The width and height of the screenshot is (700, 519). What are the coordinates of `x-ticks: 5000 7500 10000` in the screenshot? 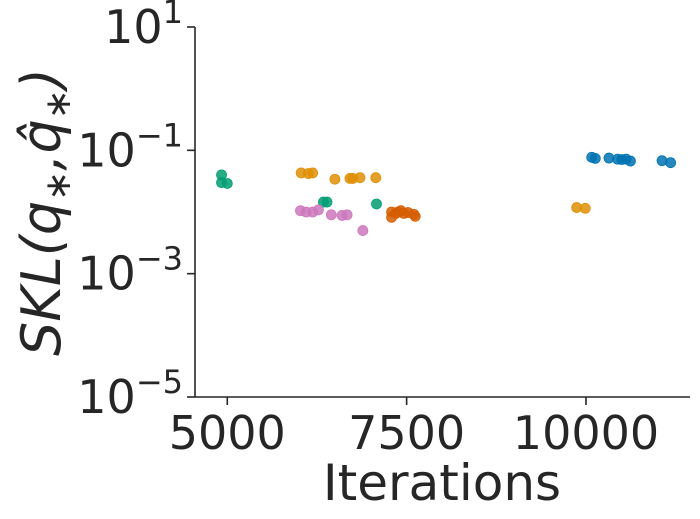 It's located at (414, 428).